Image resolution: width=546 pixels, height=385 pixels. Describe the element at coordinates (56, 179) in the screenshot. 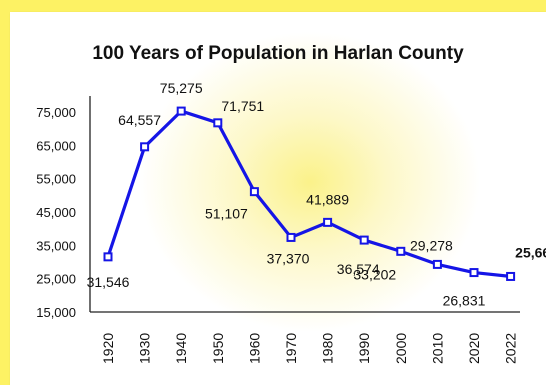

I see `y-tick-label: 55,000` at that location.